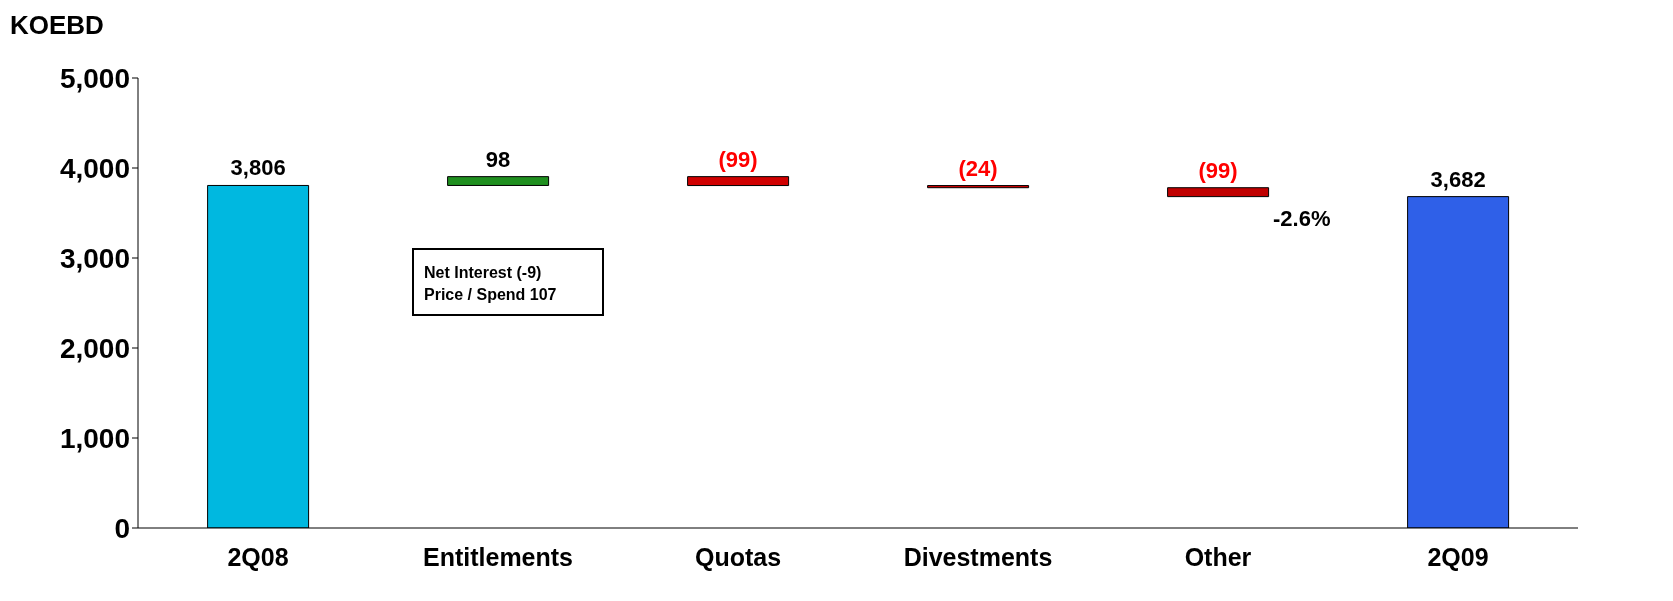 This screenshot has height=601, width=1673. Describe the element at coordinates (94, 258) in the screenshot. I see `y-tick-label: 3,000` at that location.